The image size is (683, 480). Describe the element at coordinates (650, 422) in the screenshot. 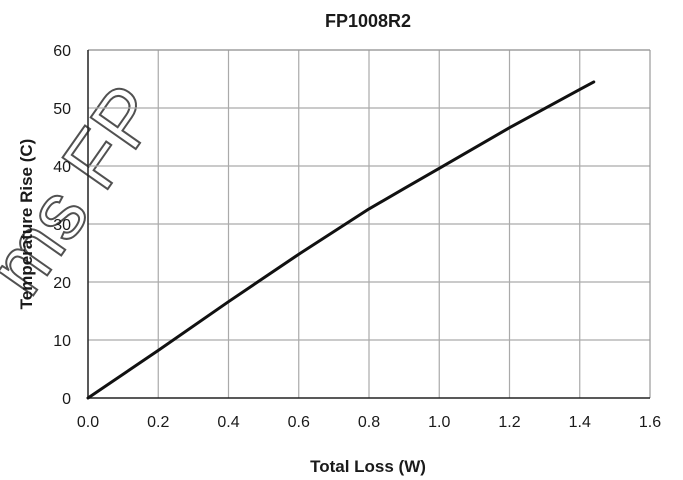

I see `x-tick-label: 1.6` at that location.